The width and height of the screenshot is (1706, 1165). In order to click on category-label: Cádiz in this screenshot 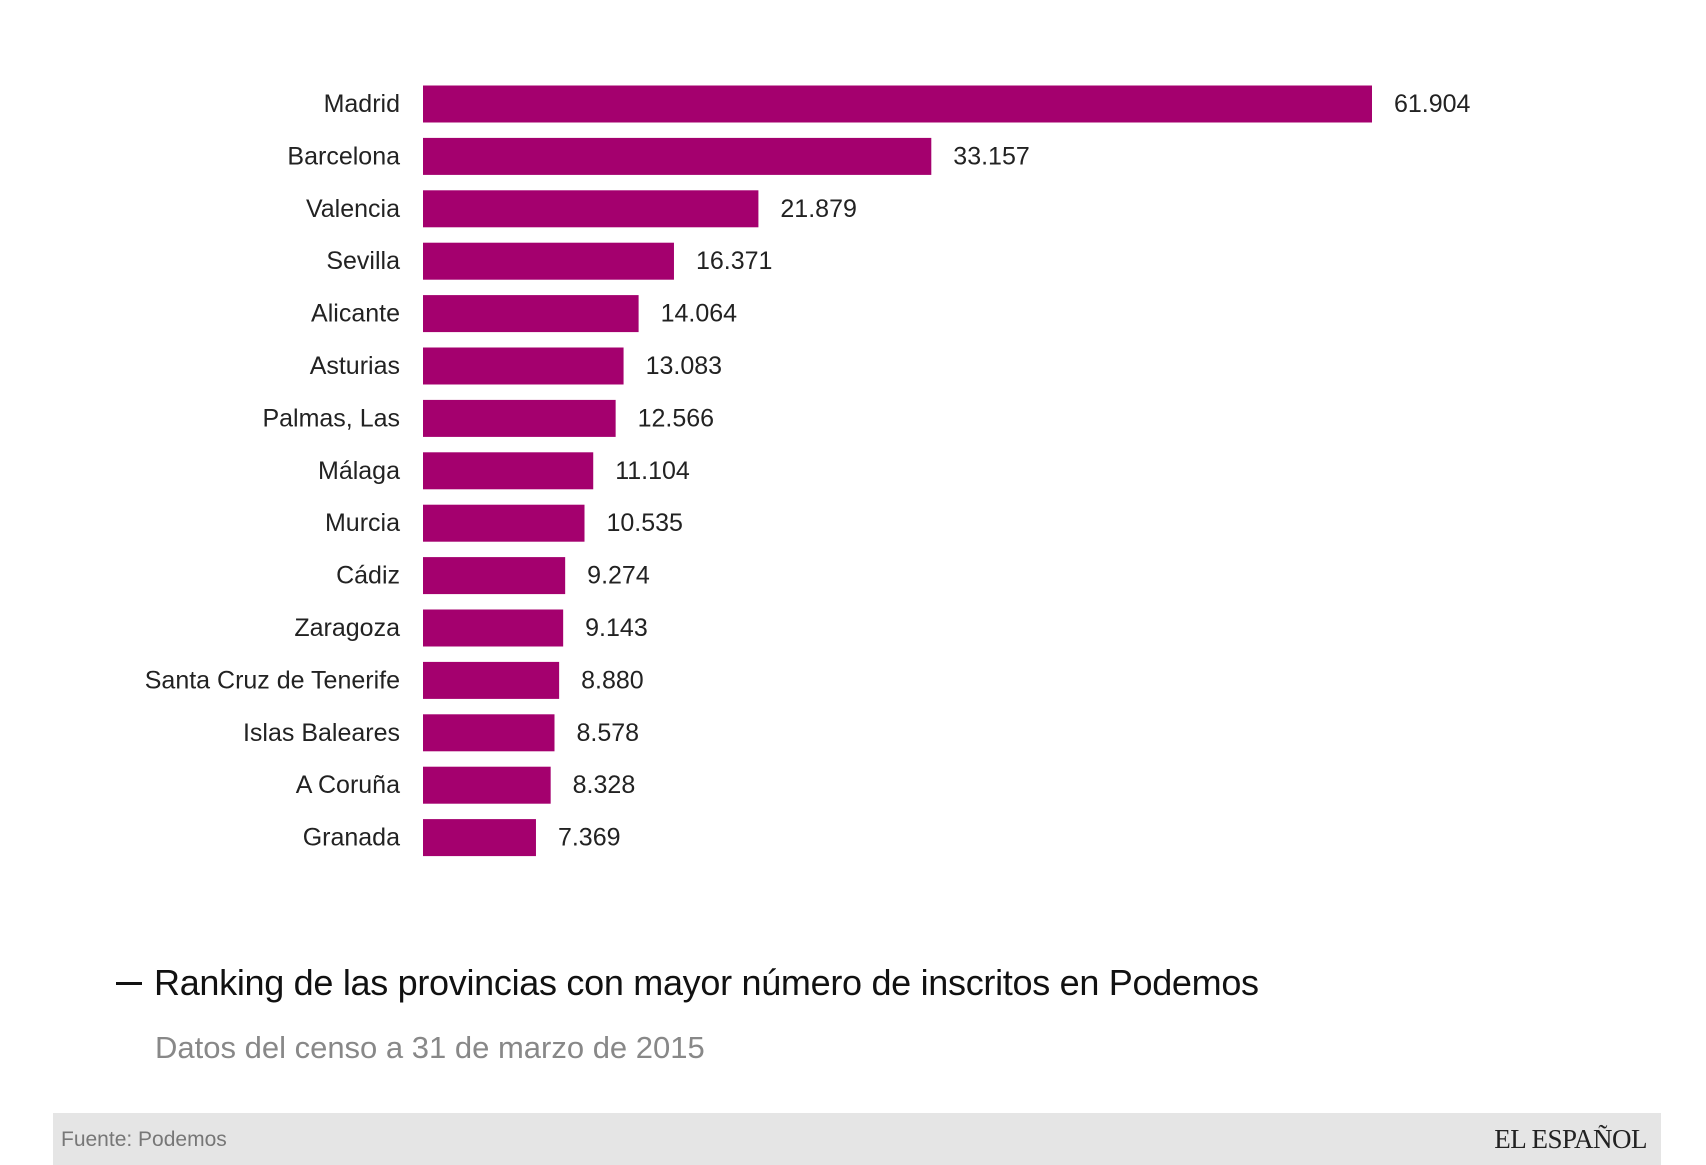, I will do `click(368, 576)`.